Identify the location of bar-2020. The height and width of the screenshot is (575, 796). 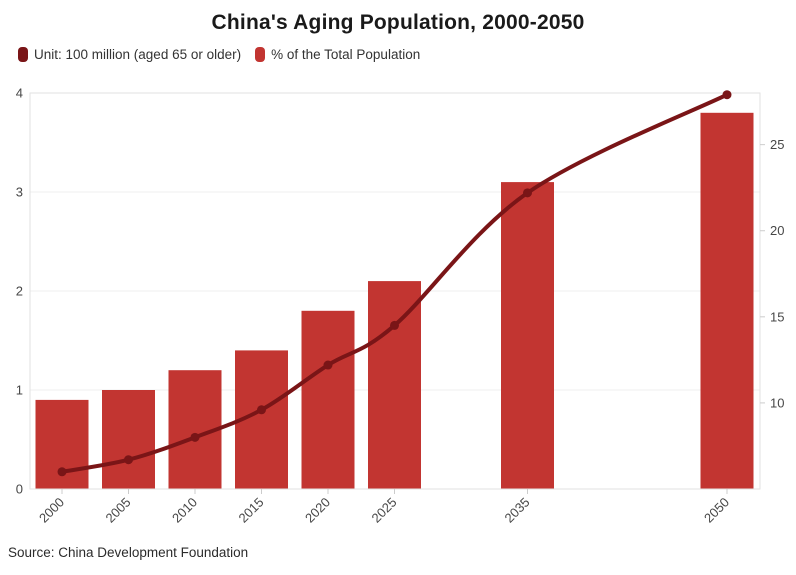
(328, 399).